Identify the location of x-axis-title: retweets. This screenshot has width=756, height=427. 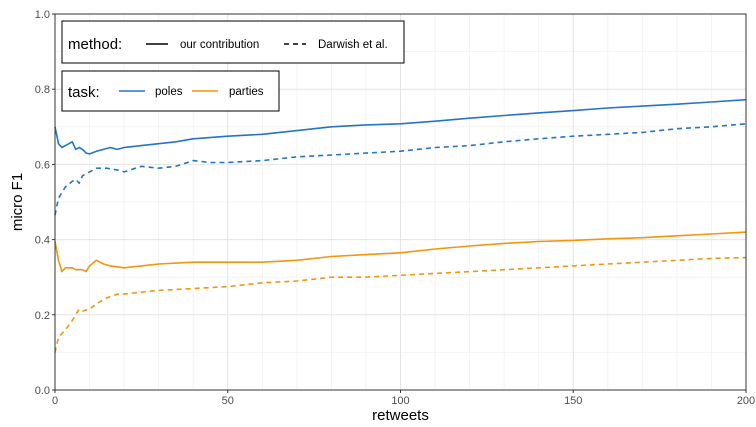
(400, 415).